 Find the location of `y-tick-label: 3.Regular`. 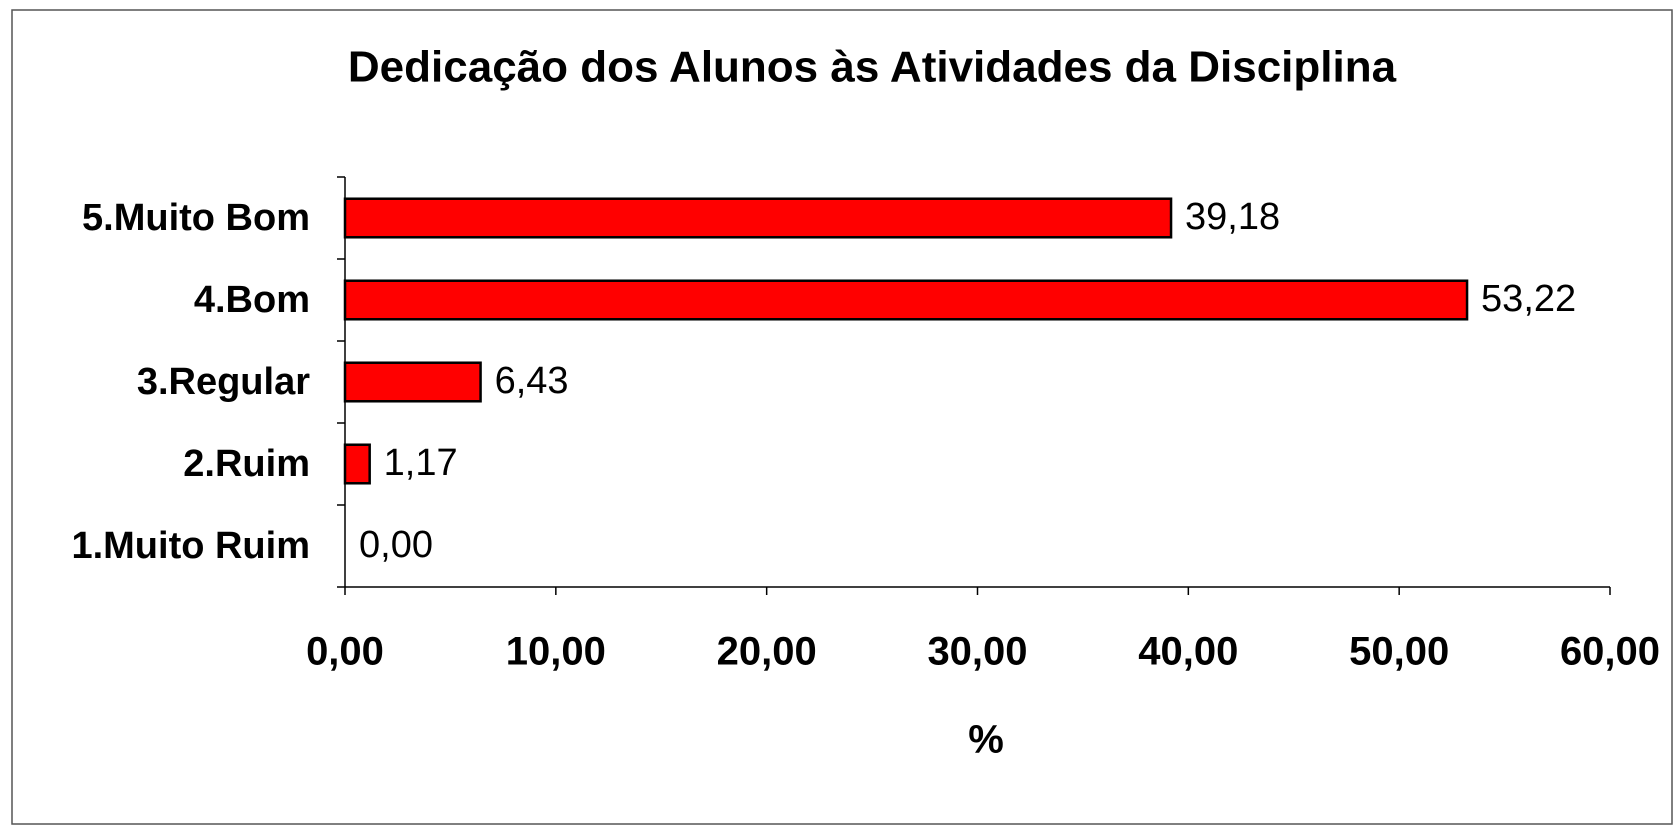

y-tick-label: 3.Regular is located at coordinates (223, 382).